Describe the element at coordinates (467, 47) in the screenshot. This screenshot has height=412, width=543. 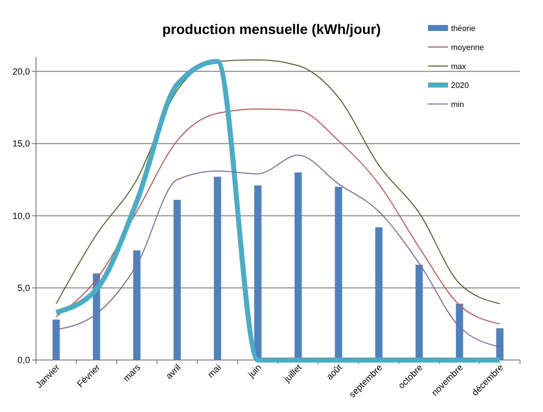
I see `legend-label: moyenne` at that location.